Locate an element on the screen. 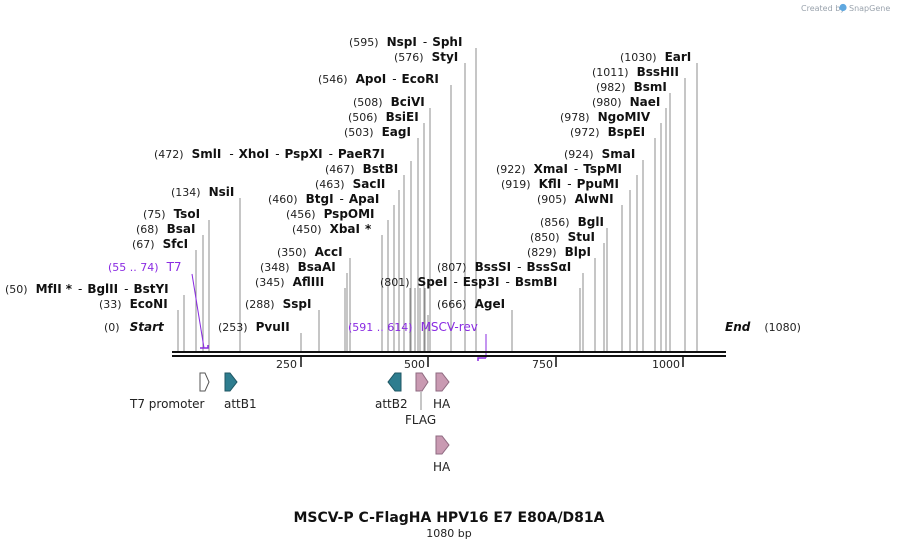 This screenshot has width=898, height=548. sequence-ends: (0) Start End (1080) is located at coordinates (452, 327).